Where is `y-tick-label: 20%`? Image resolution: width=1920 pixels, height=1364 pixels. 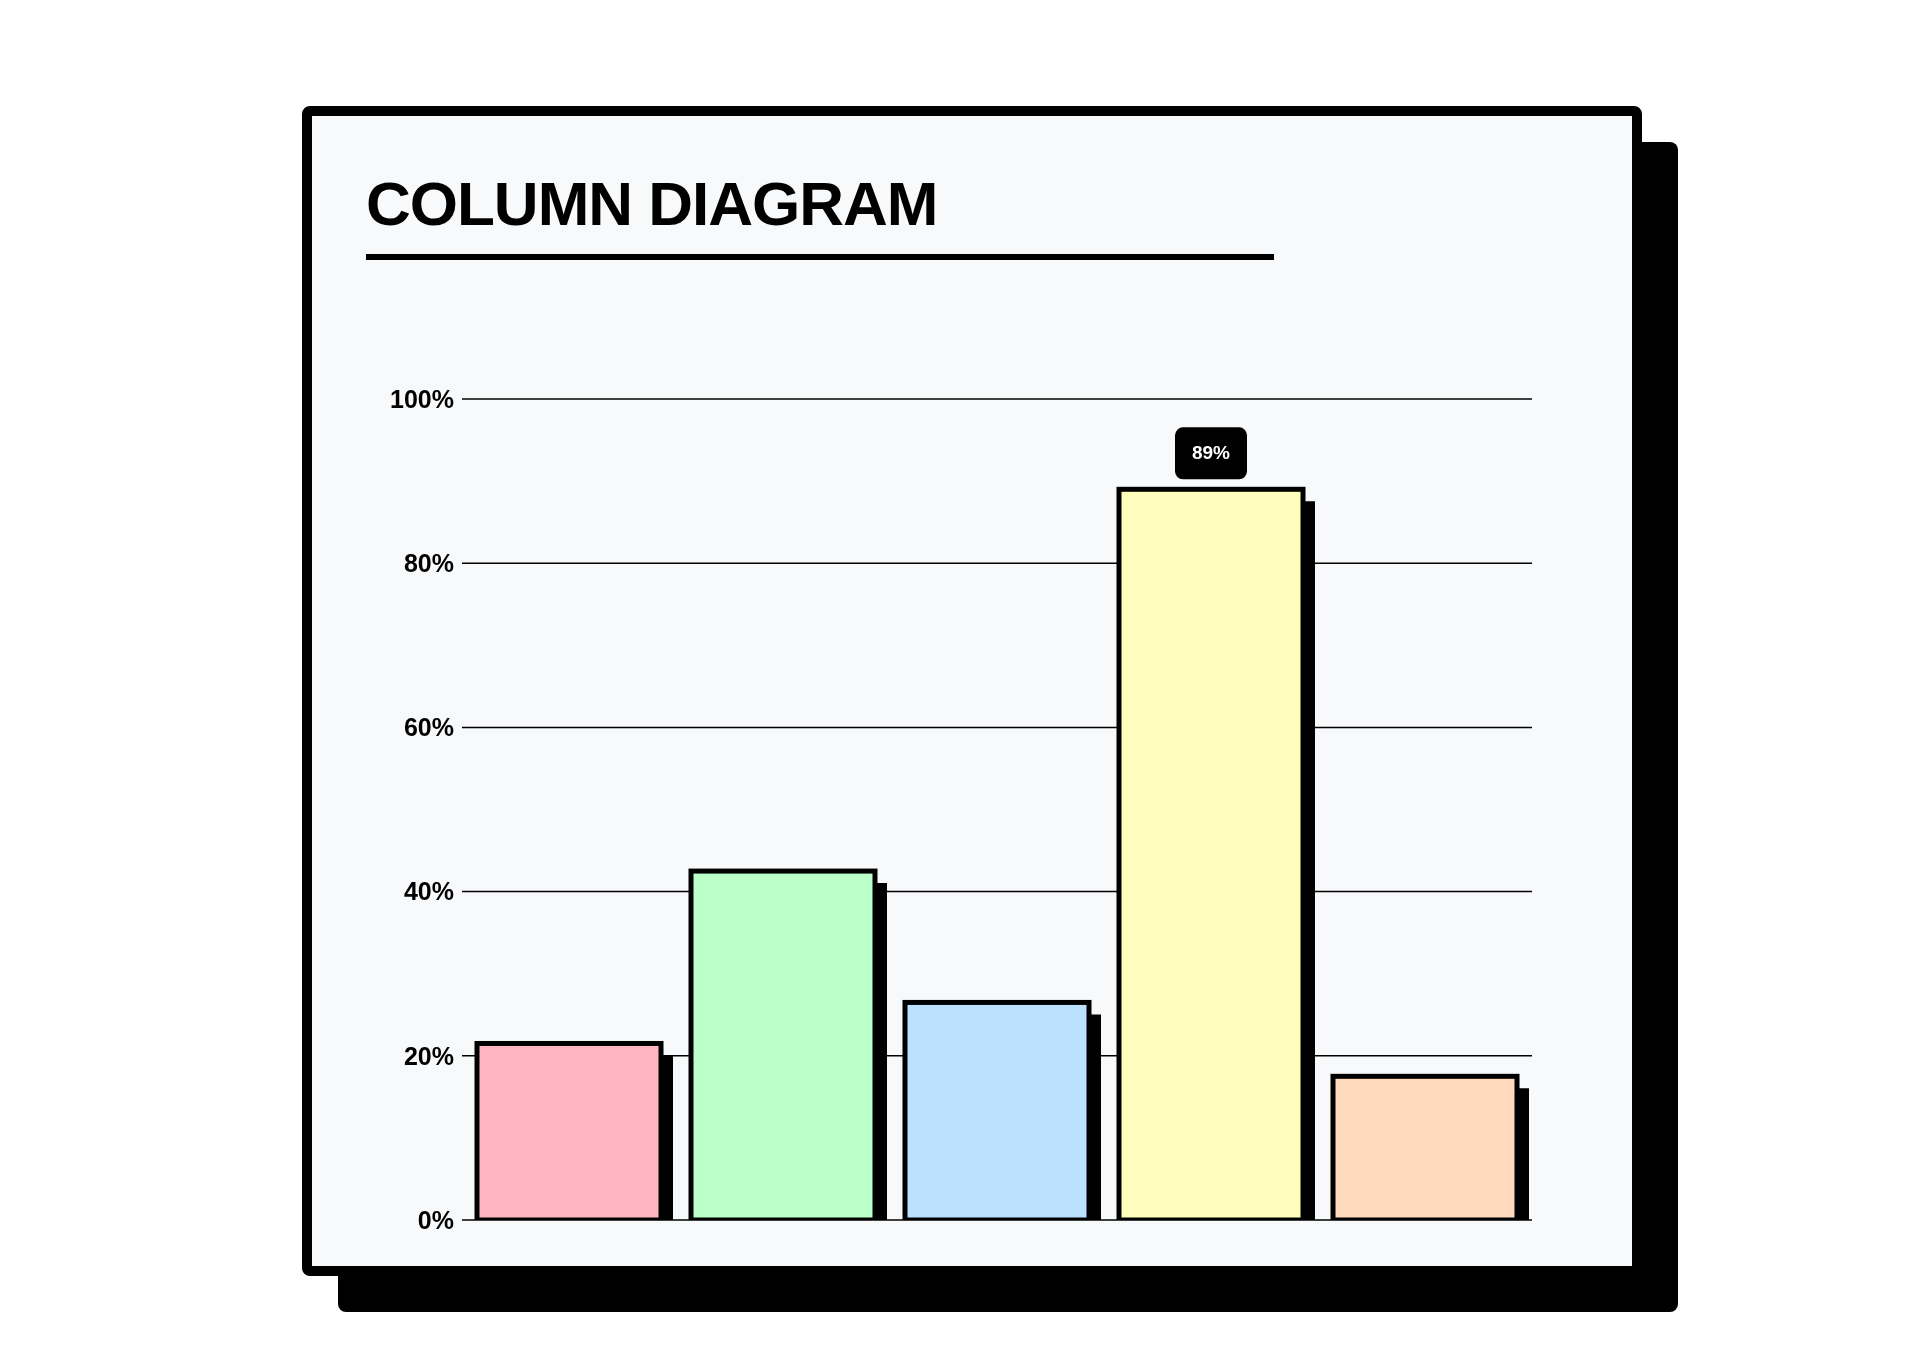
y-tick-label: 20% is located at coordinates (428, 1055).